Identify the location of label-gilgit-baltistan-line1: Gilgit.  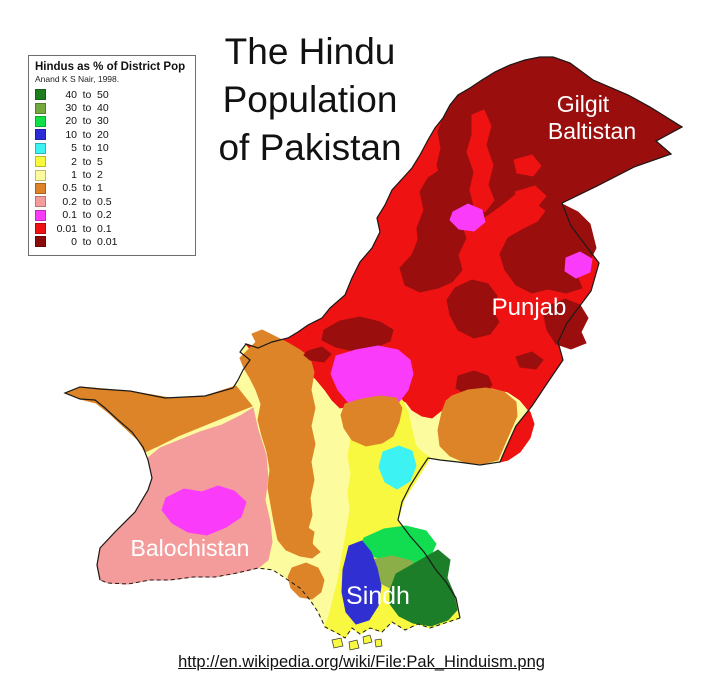
(583, 104).